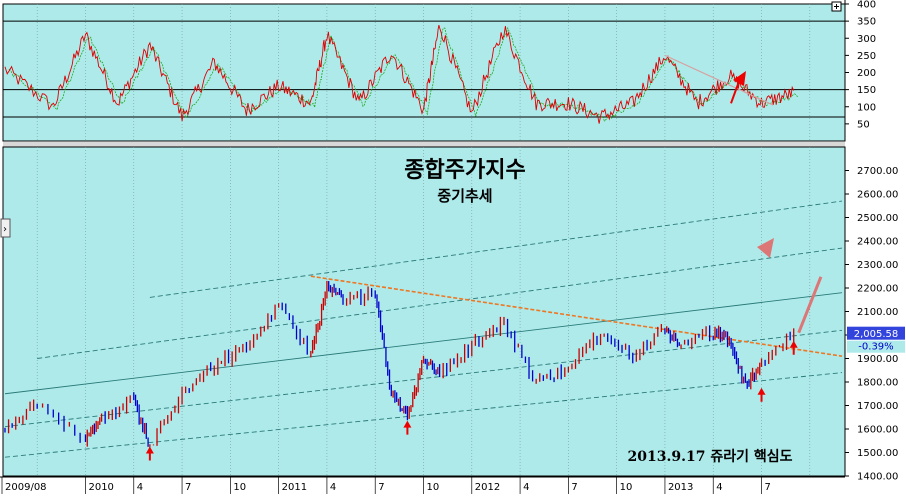  I want to click on projection-arrow-shaft, so click(810, 305).